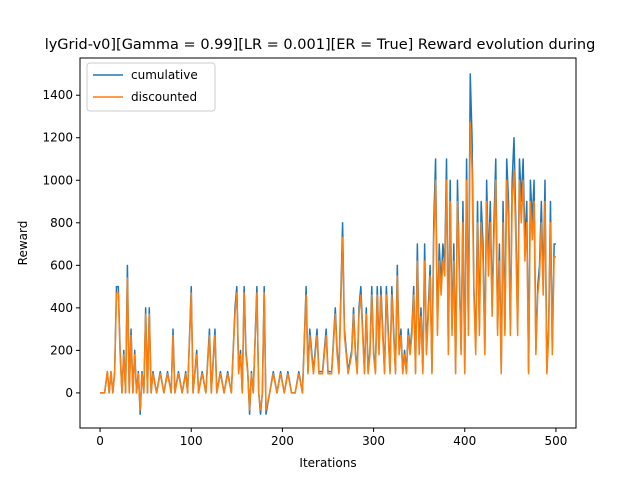 The height and width of the screenshot is (480, 640). What do you see at coordinates (464, 441) in the screenshot?
I see `x-tick-label: 400` at bounding box center [464, 441].